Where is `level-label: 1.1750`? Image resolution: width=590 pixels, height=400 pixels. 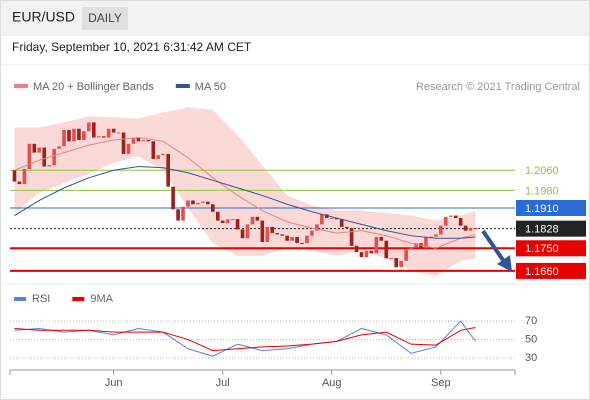
level-label: 1.1750 is located at coordinates (542, 249).